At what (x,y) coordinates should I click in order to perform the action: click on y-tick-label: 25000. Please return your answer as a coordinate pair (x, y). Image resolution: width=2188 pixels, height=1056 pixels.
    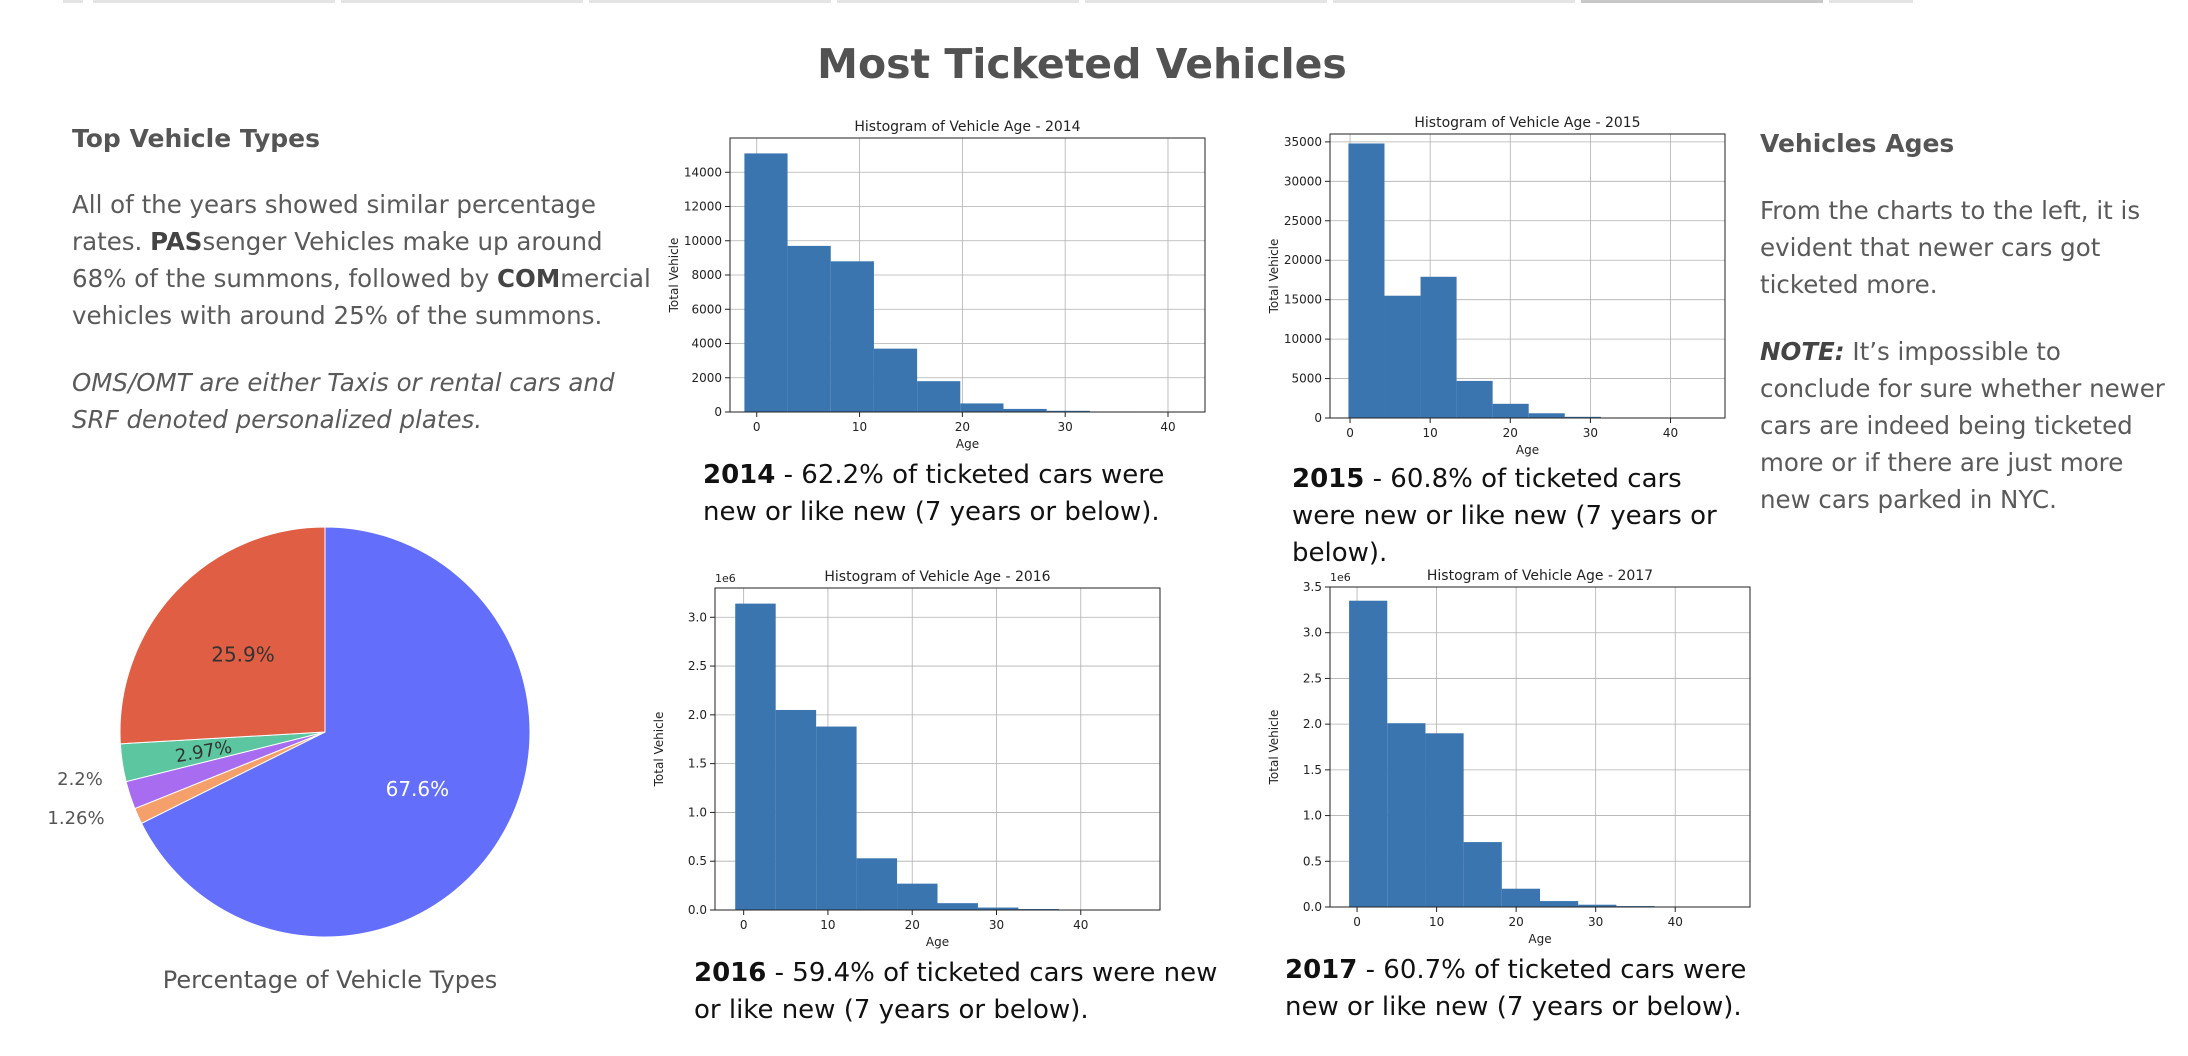
    Looking at the image, I should click on (1303, 221).